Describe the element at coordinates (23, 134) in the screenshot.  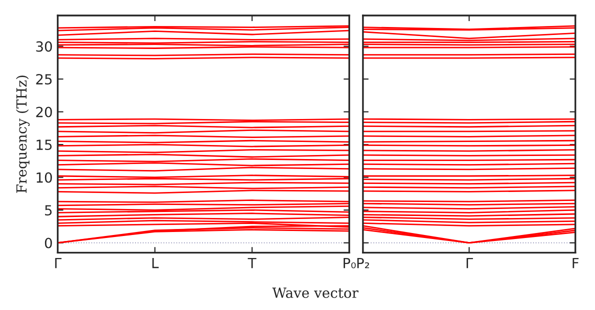
I see `y-axis-title: Frequency (THz)` at that location.